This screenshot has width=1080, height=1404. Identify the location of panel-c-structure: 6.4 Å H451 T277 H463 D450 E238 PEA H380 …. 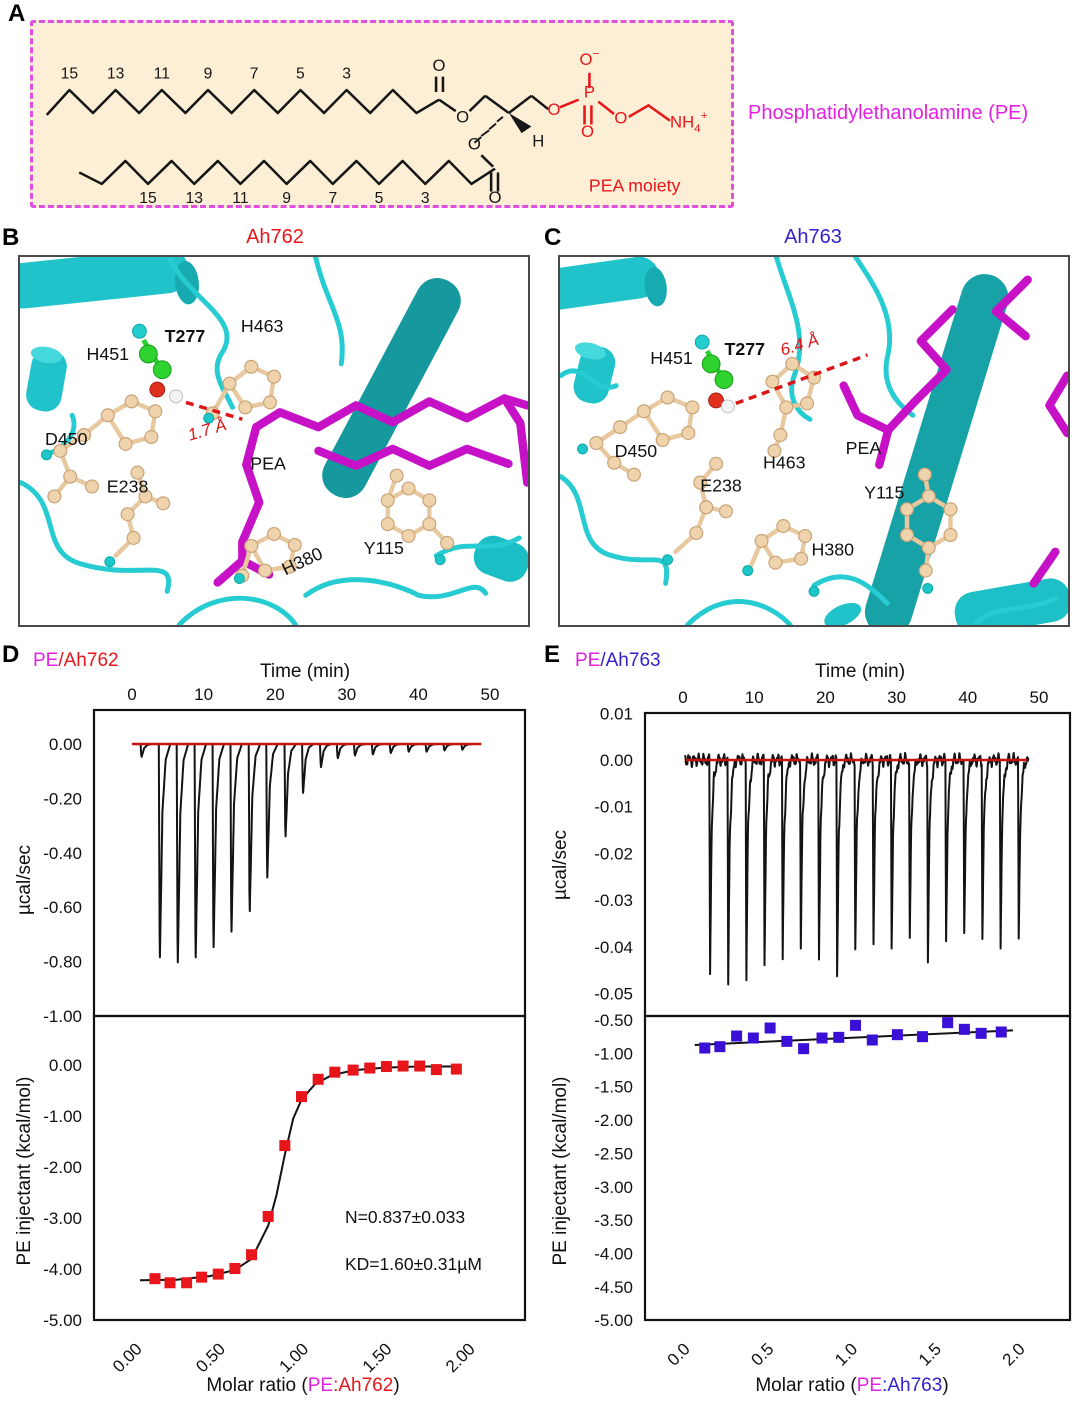
(801, 445).